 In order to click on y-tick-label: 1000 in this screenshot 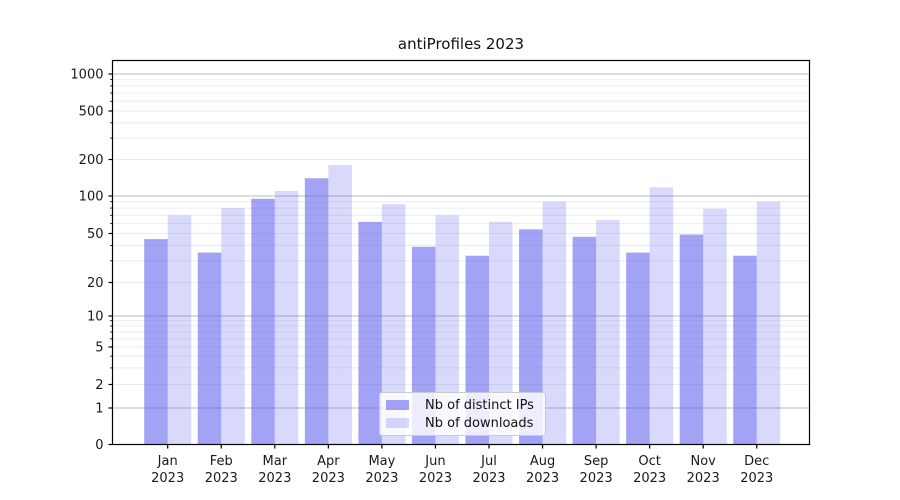, I will do `click(86, 75)`.